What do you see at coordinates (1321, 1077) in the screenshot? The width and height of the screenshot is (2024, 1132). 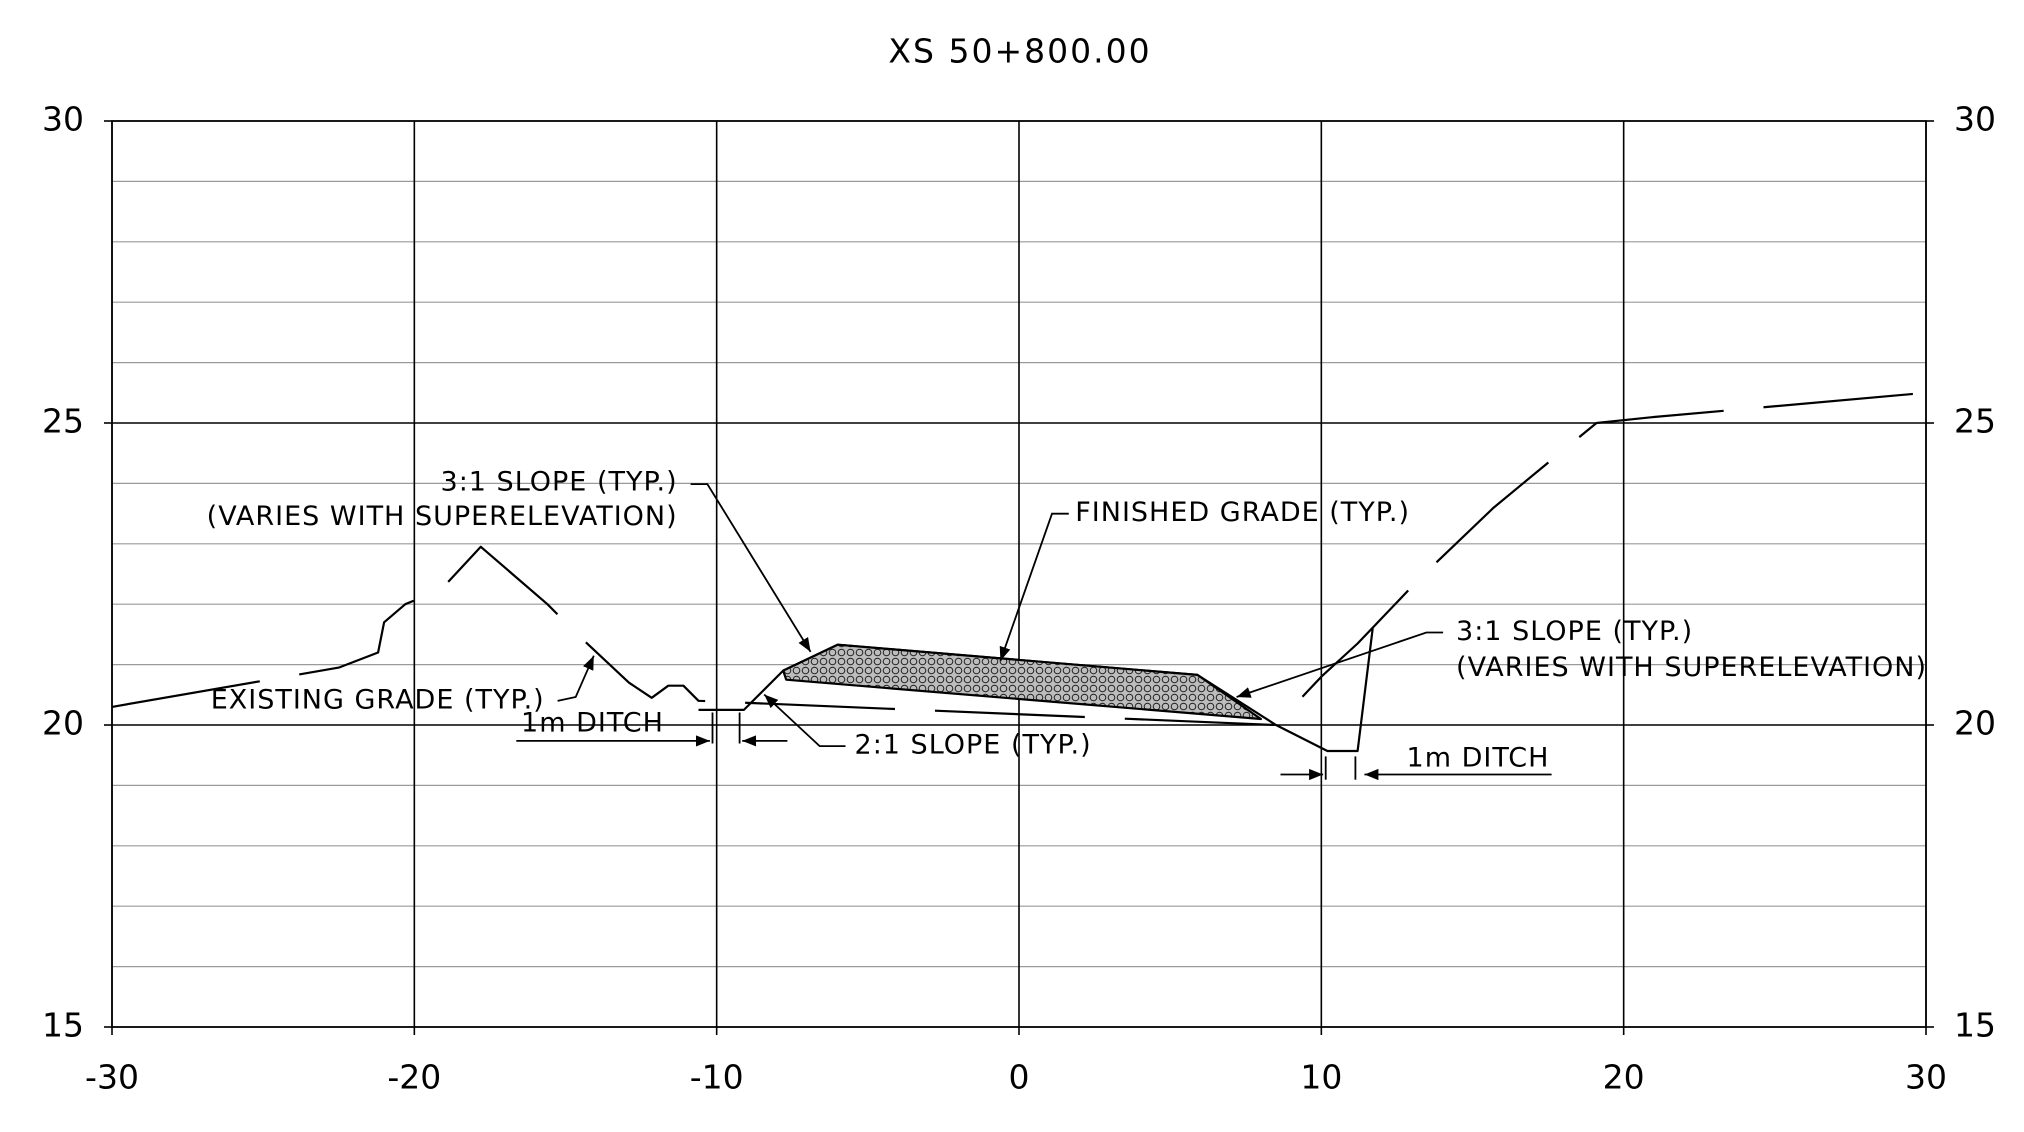 I see `x-tick-label: 10` at bounding box center [1321, 1077].